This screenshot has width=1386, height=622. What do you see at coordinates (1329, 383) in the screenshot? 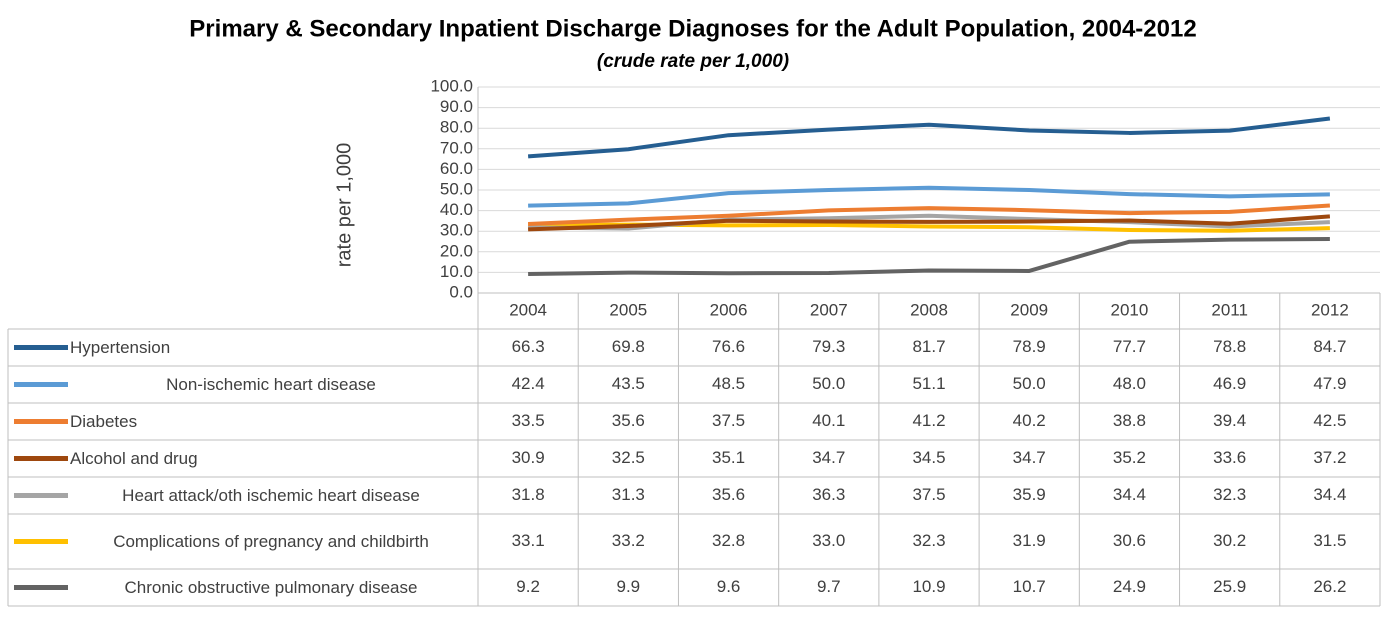
I see `table-value: 47.9` at bounding box center [1329, 383].